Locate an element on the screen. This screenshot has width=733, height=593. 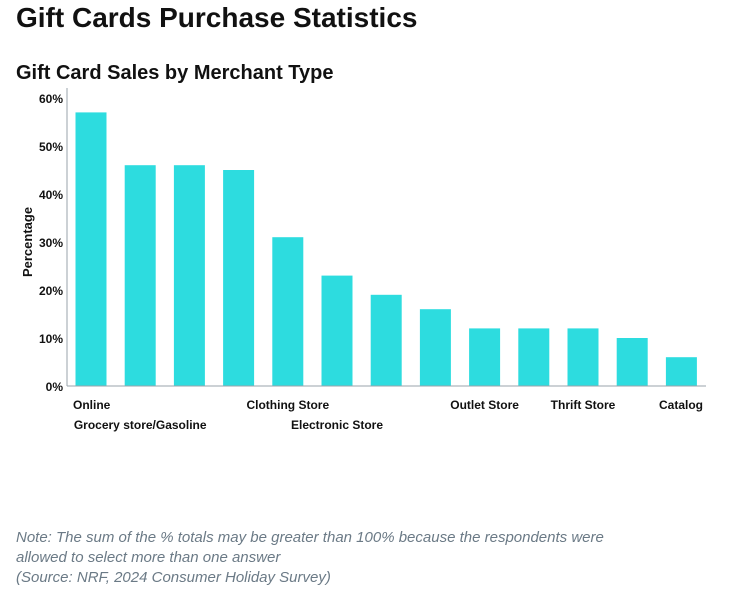
chart-title: Gift Card Sales by Merchant Type is located at coordinates (175, 73).